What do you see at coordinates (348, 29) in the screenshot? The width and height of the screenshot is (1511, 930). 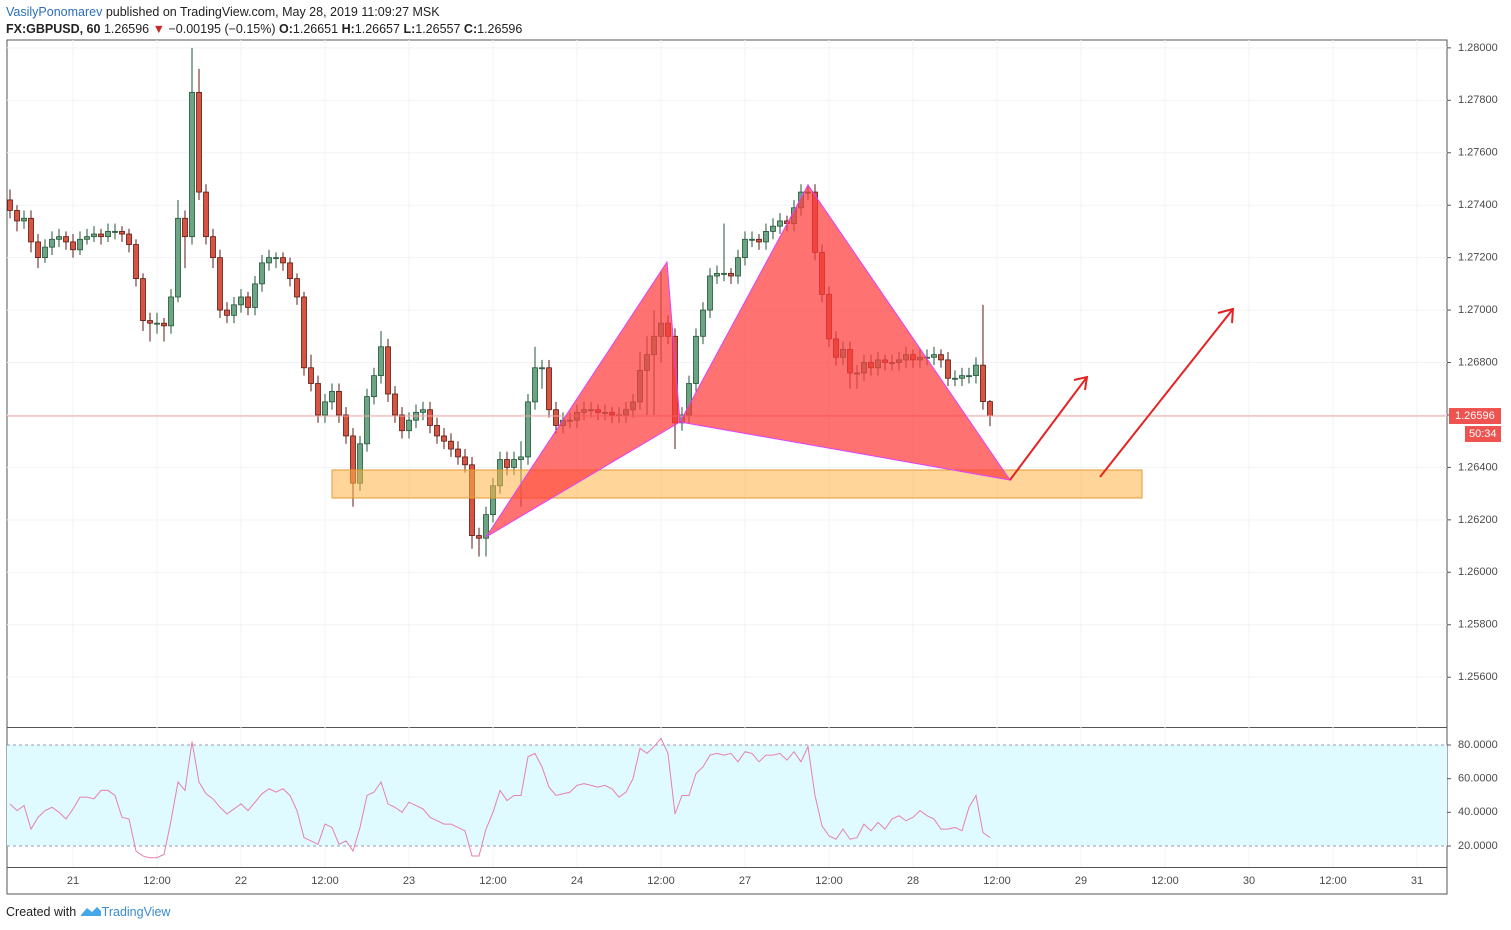 I see `h-label: H:` at bounding box center [348, 29].